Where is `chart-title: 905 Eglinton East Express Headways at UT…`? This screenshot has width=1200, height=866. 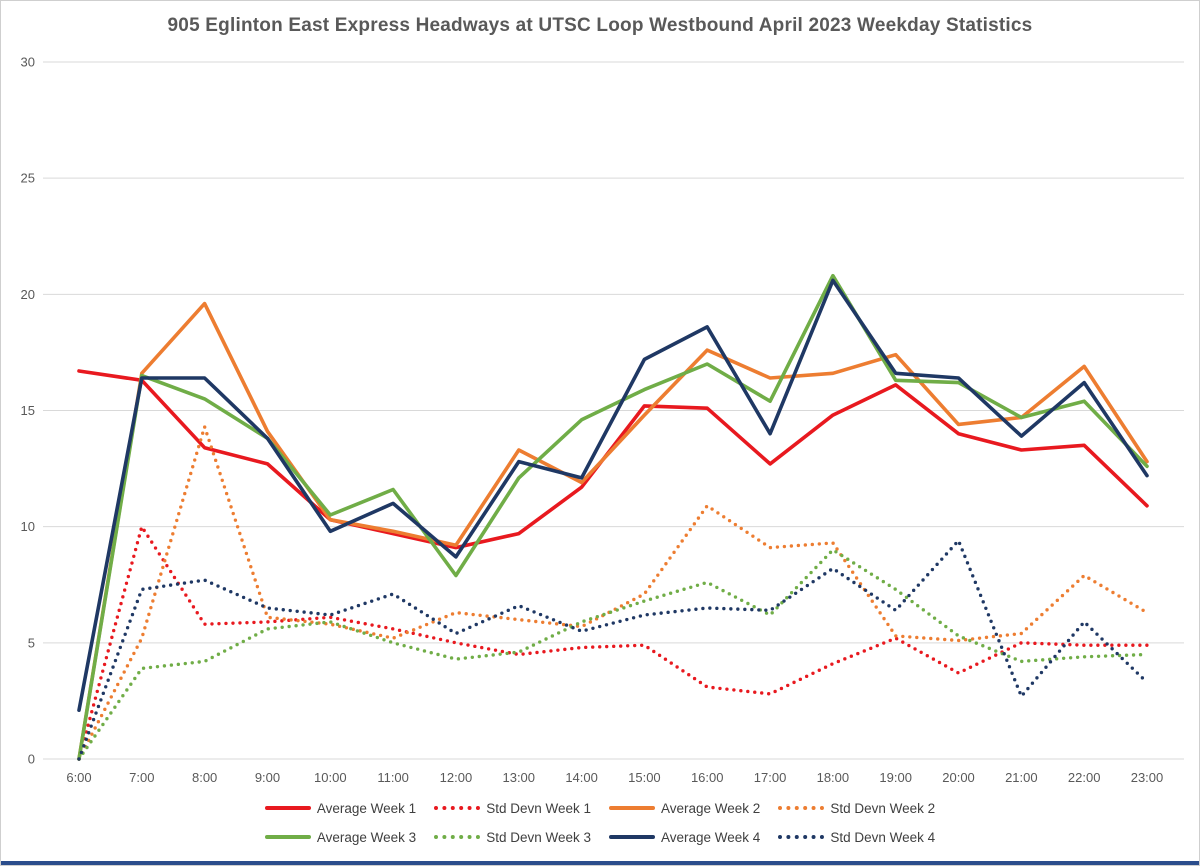
chart-title: 905 Eglinton East Express Headways at UT… is located at coordinates (600, 25).